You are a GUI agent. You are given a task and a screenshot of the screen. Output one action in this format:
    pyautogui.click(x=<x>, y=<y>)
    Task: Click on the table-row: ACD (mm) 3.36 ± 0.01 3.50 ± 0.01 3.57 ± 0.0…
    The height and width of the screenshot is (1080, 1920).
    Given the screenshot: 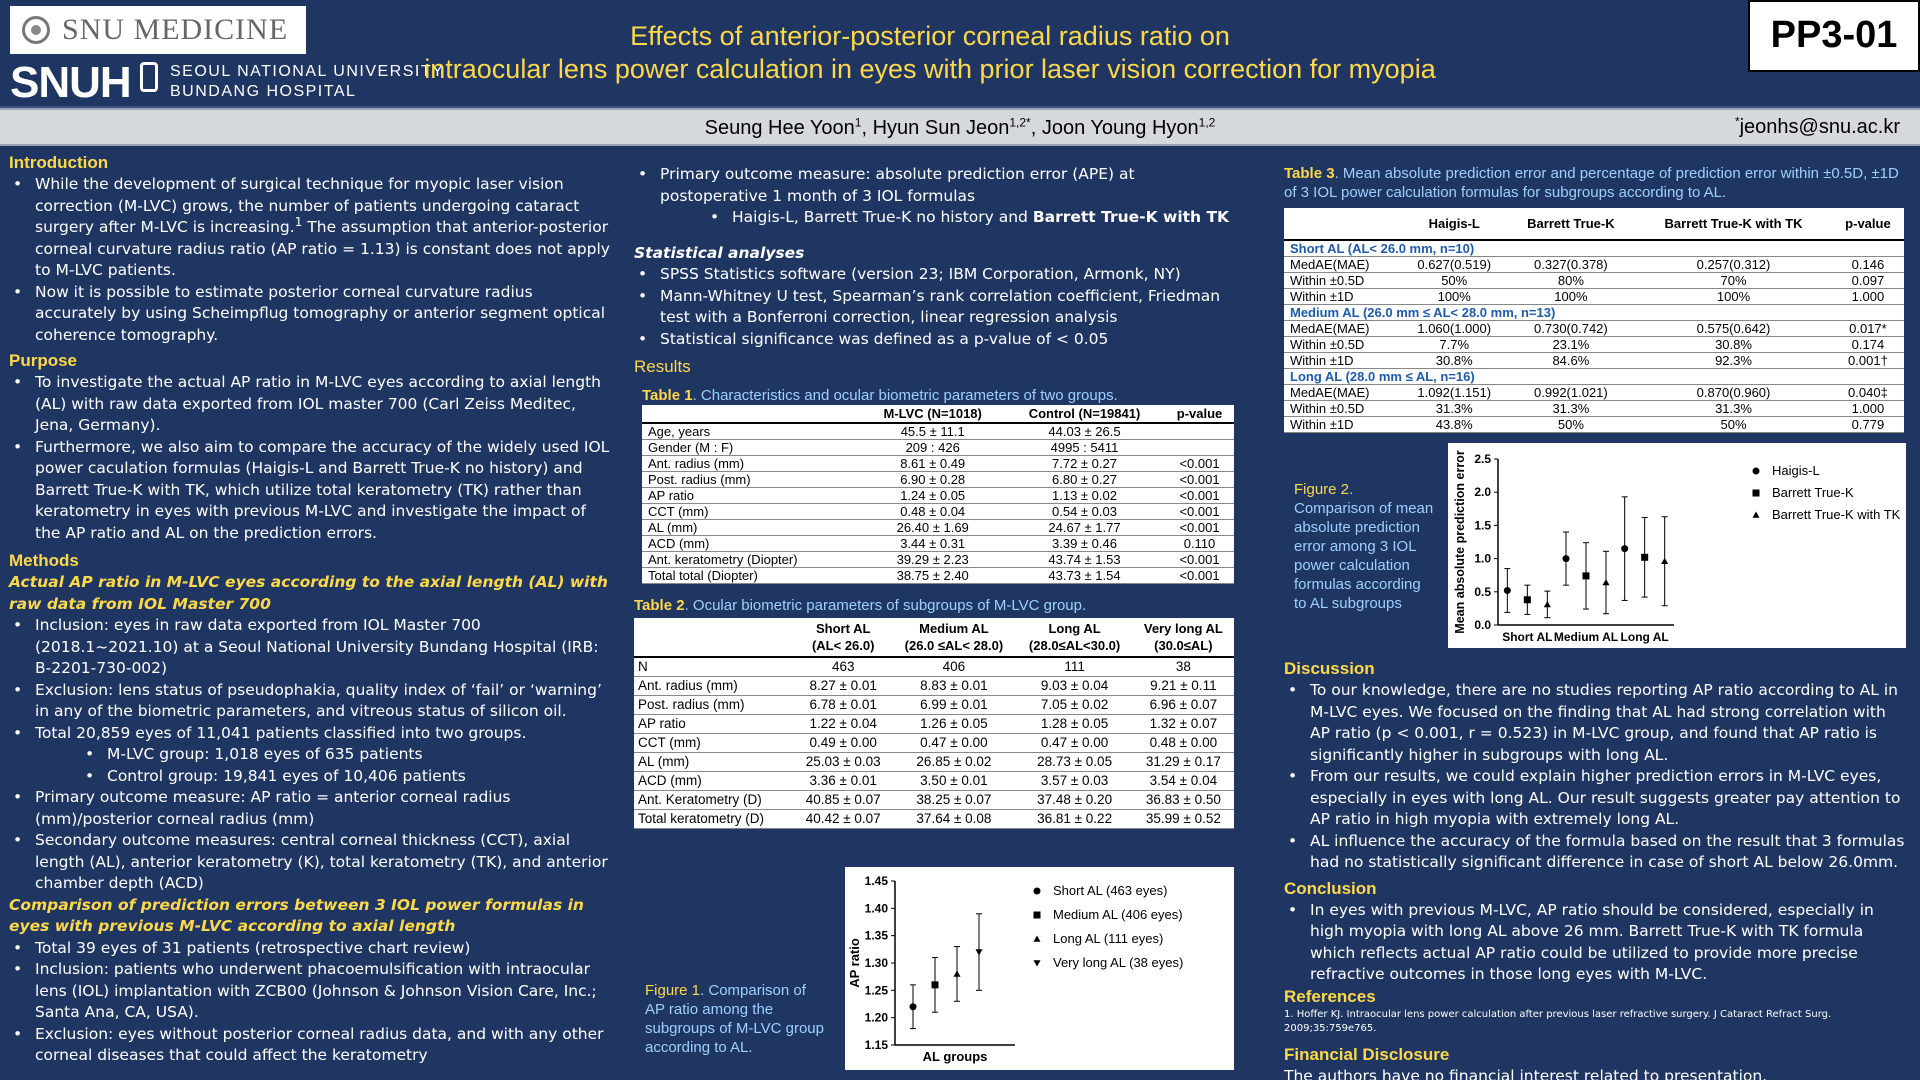 What is the action you would take?
    pyautogui.click(x=934, y=781)
    